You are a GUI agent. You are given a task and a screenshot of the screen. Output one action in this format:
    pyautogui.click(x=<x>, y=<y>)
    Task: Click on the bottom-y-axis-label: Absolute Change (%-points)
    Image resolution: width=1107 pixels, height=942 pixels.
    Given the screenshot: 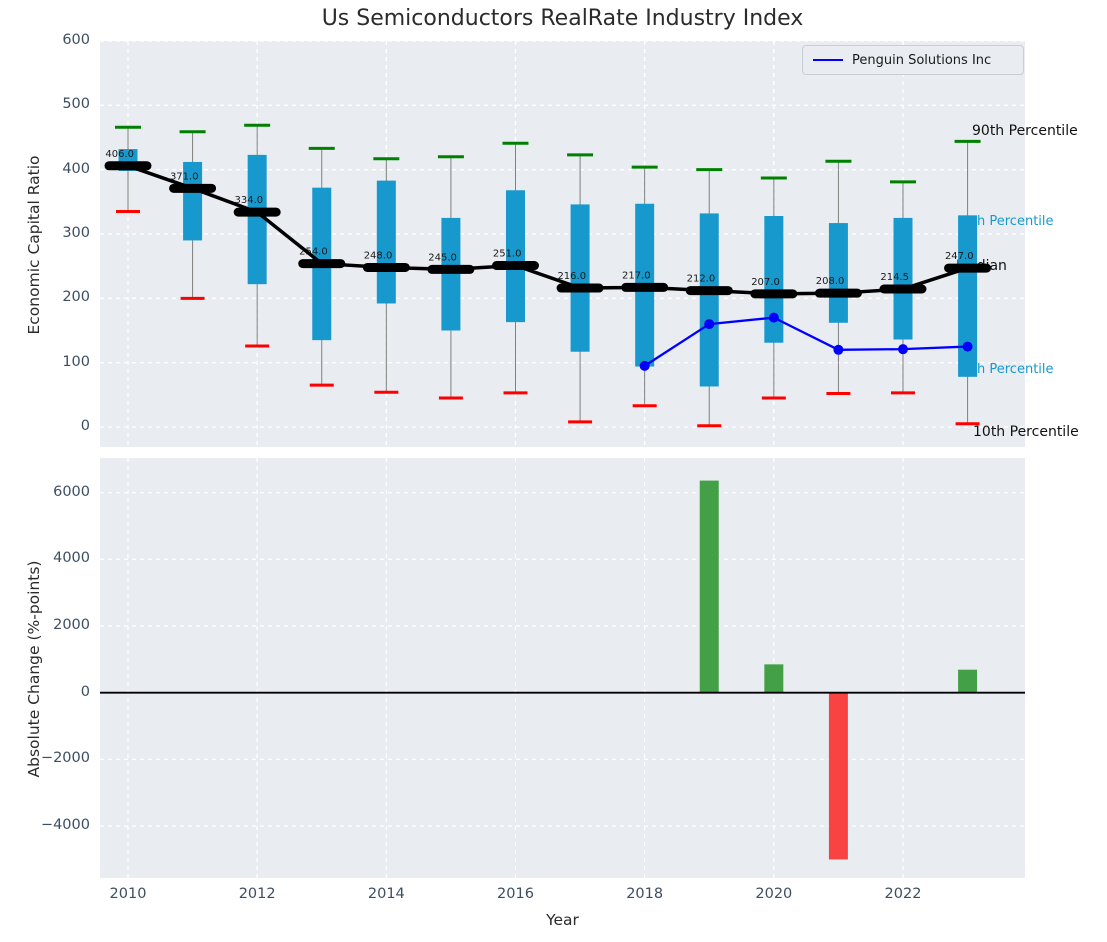 What is the action you would take?
    pyautogui.click(x=34, y=669)
    